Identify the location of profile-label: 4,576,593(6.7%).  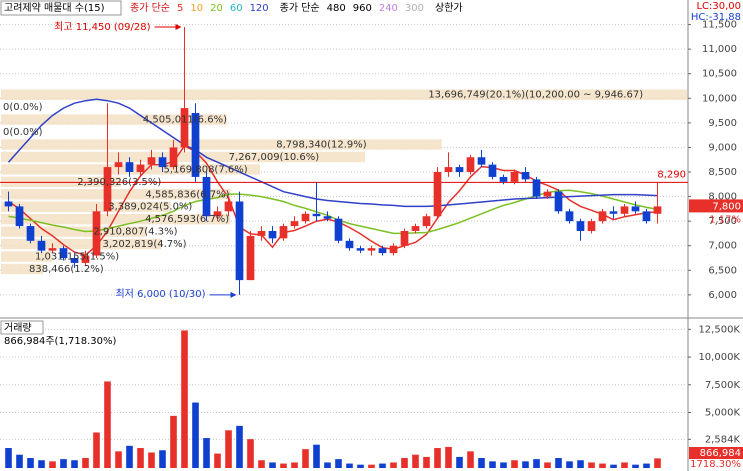
(187, 219).